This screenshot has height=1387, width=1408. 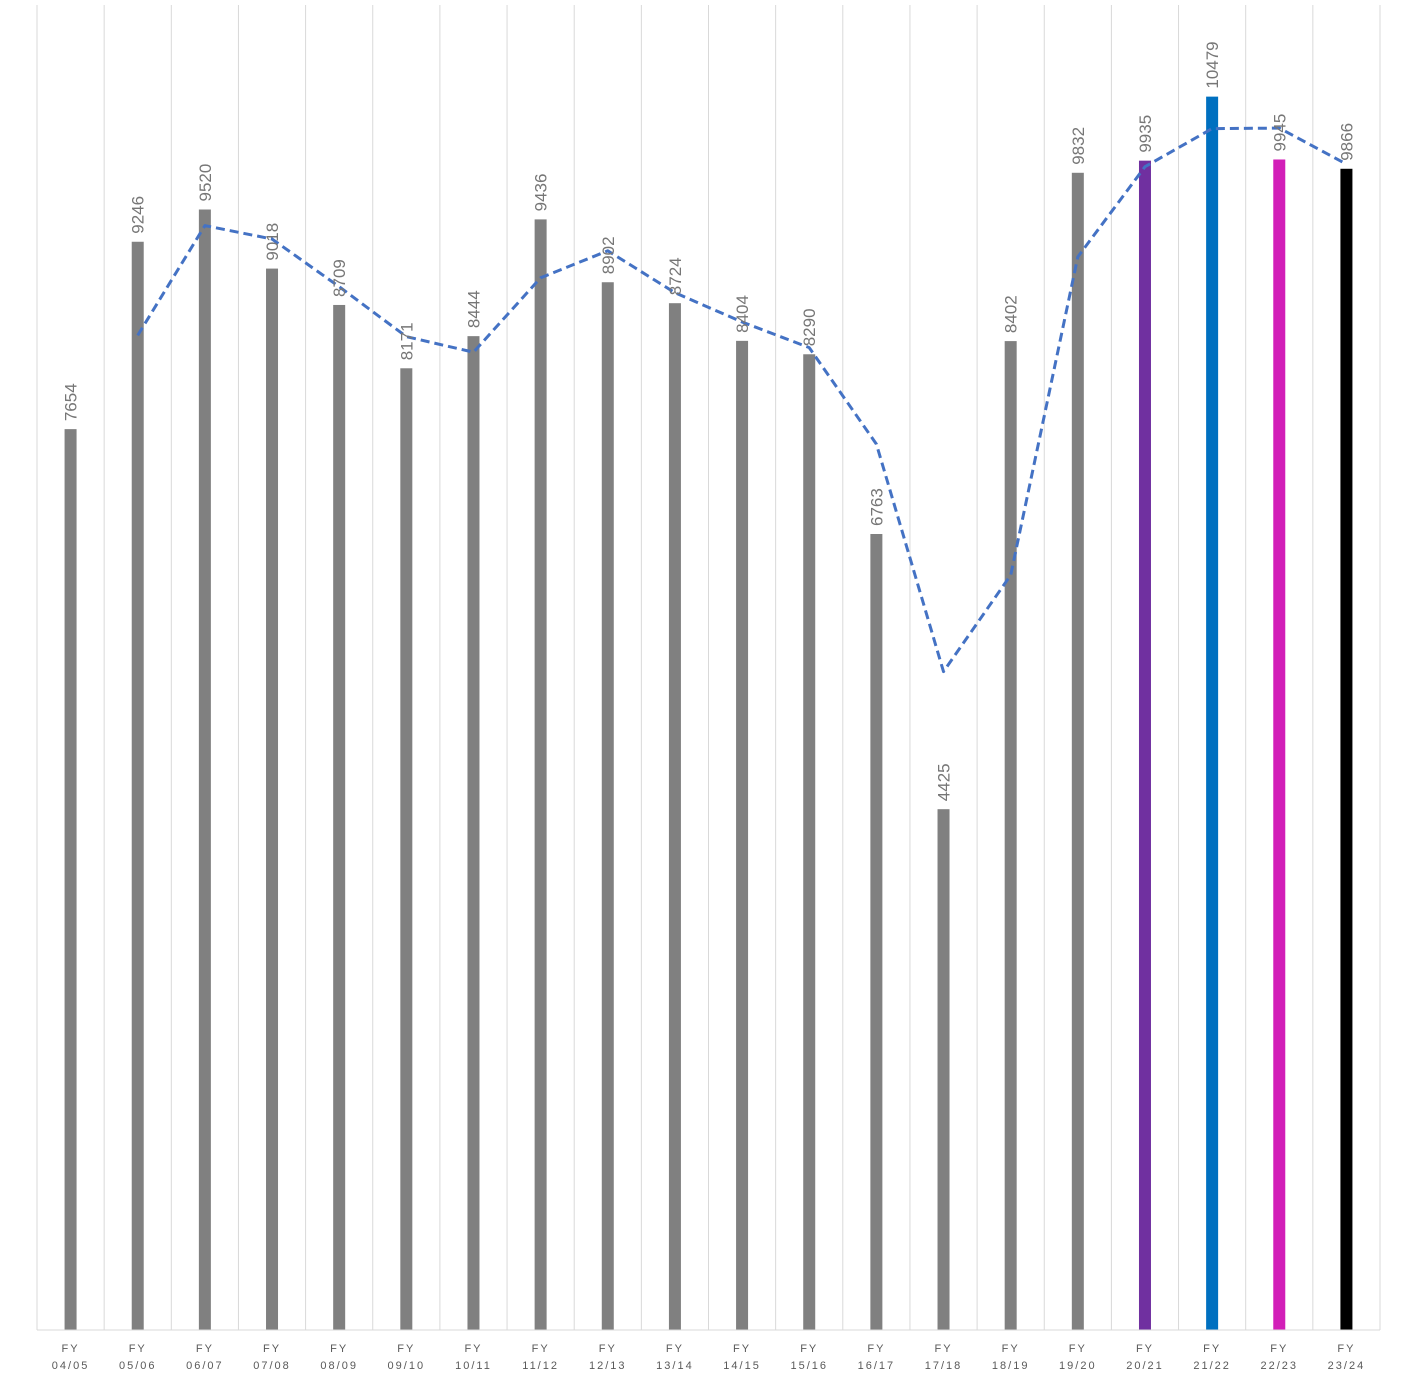 I want to click on tick-label-fy-13: FY, so click(x=943, y=1349).